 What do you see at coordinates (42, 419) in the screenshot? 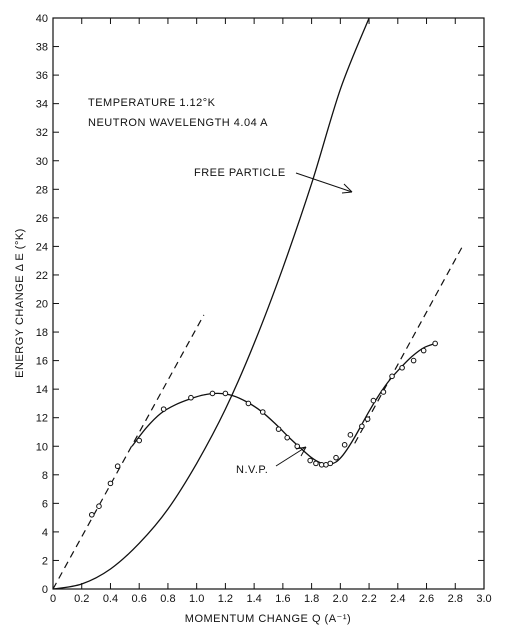
I see `y-tick-label: 12` at bounding box center [42, 419].